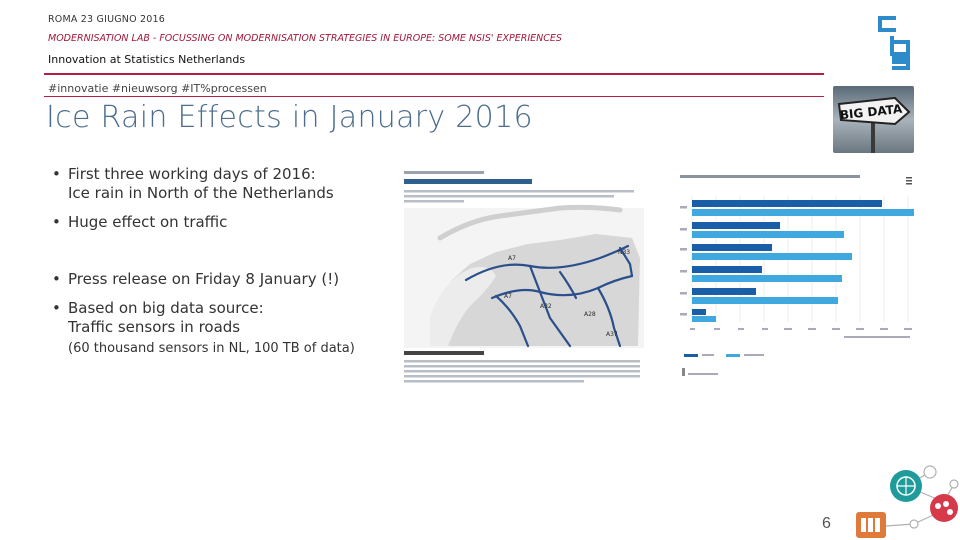 The height and width of the screenshot is (540, 960). I want to click on bullet-item: • Press release on Friday 8 January (!), so click(216, 279).